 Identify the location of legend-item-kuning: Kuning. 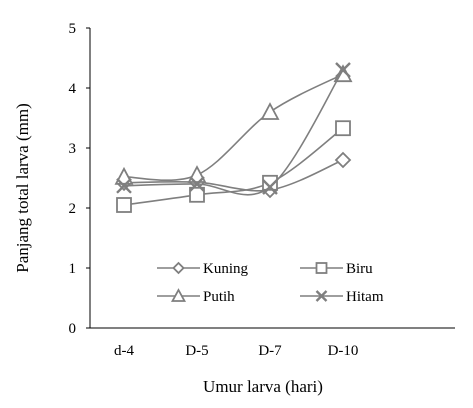
(203, 269).